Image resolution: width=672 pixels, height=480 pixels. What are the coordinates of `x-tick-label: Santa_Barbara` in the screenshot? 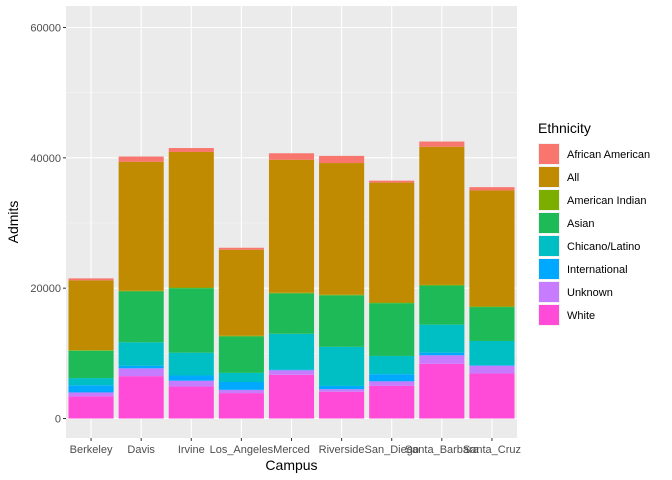 It's located at (442, 450).